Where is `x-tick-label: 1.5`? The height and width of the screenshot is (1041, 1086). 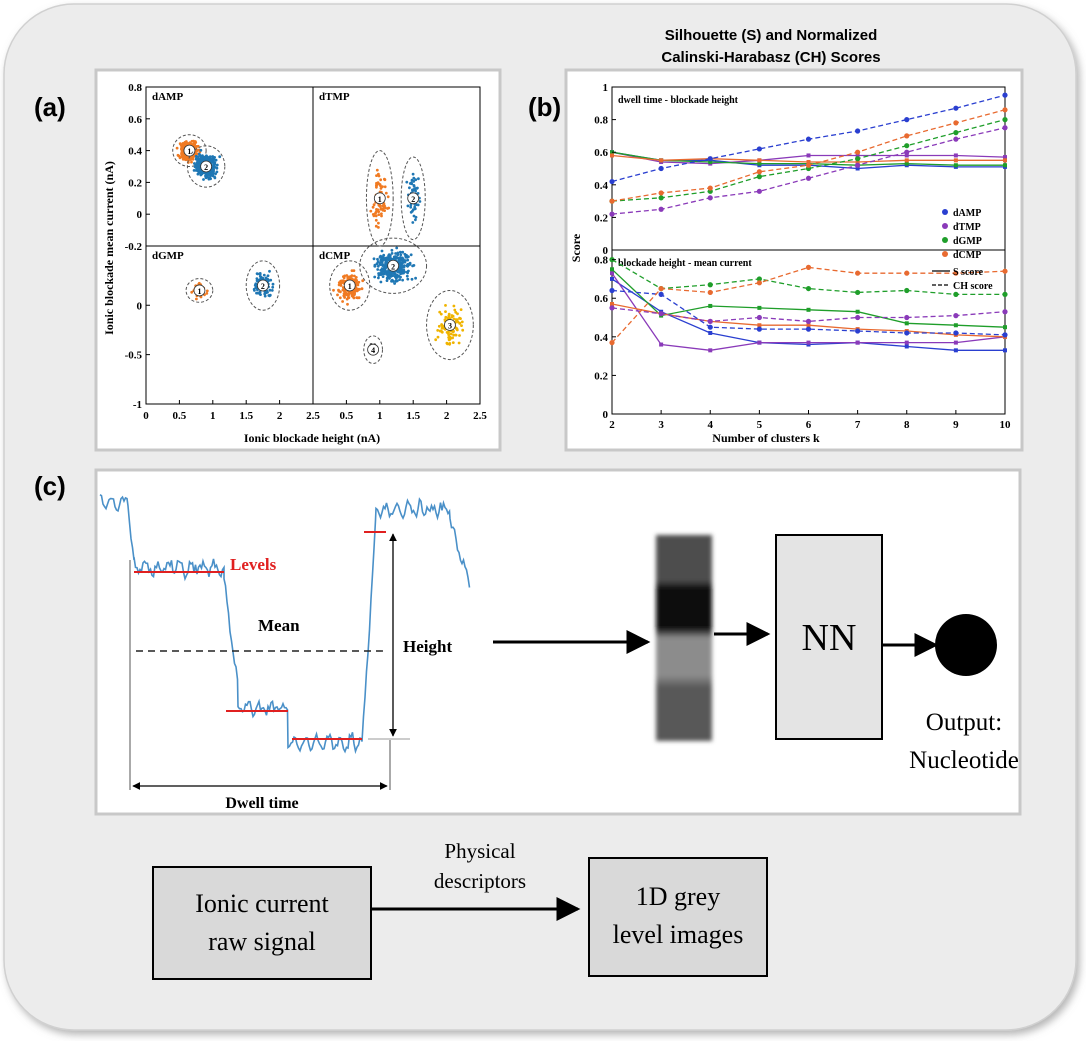
x-tick-label: 1.5 is located at coordinates (413, 416).